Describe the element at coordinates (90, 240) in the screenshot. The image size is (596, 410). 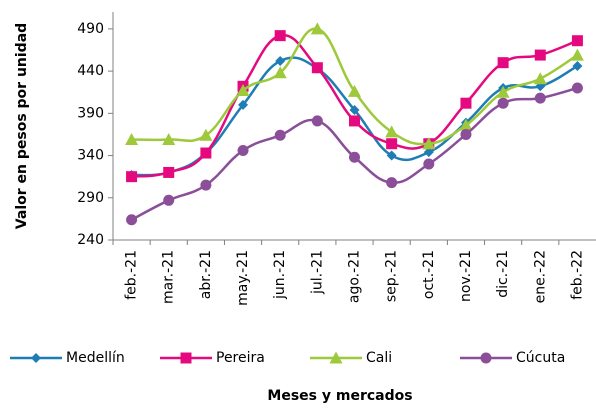
I see `y-tick-label: 240` at that location.